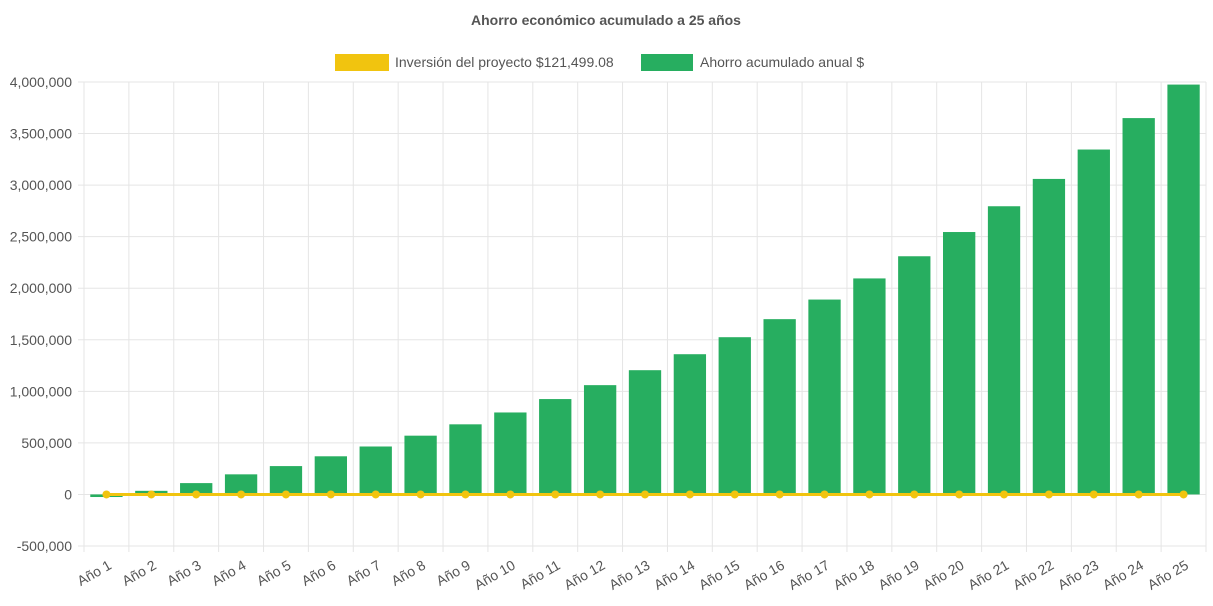 The height and width of the screenshot is (606, 1213). Describe the element at coordinates (1123, 575) in the screenshot. I see `x-tick-label: Año 24` at that location.